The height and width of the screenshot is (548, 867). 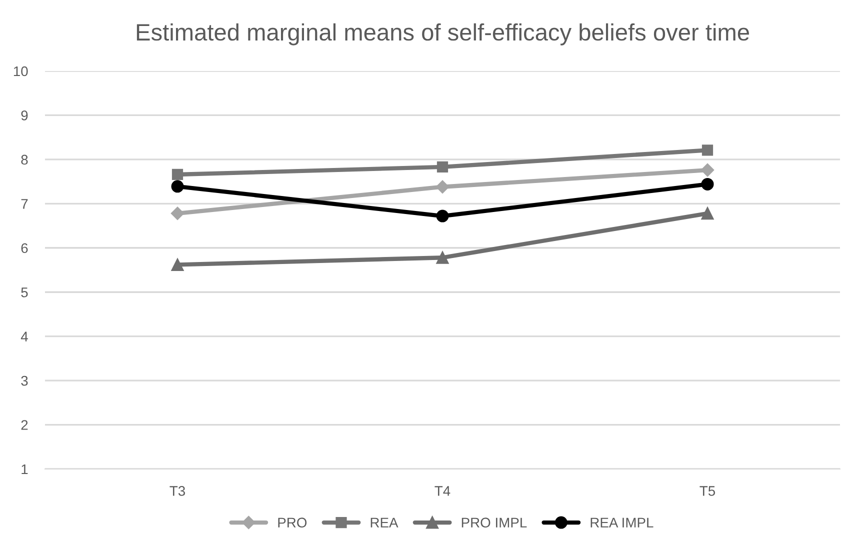 I want to click on y-tick-label: 4, so click(x=24, y=337).